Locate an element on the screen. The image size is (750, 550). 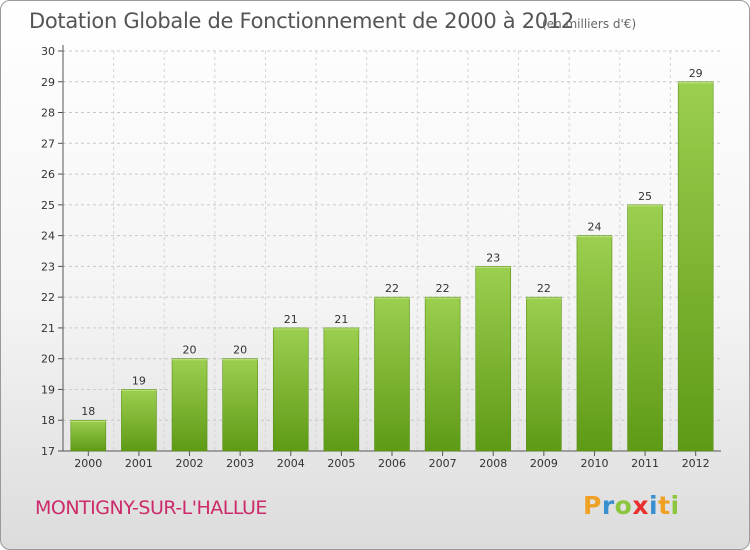
y-tick-label: 21 is located at coordinates (48, 328).